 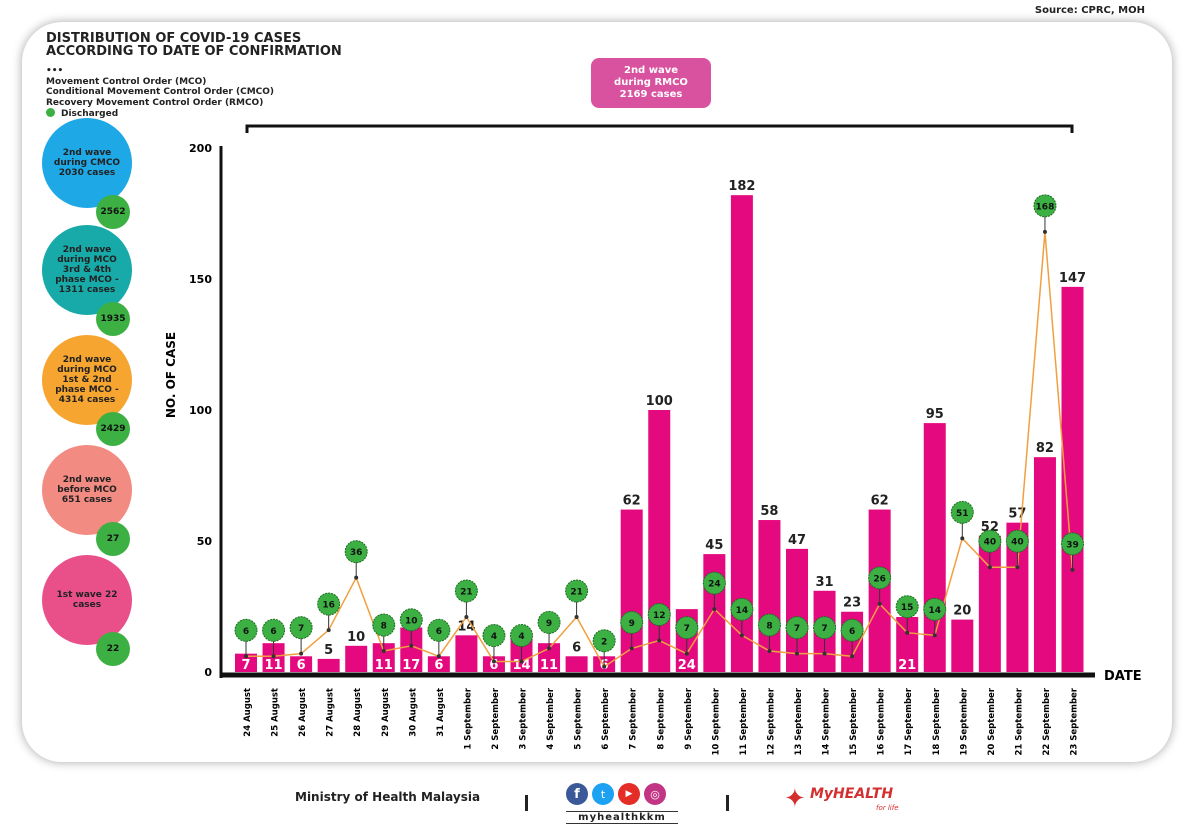 What do you see at coordinates (992, 721) in the screenshot?
I see `x-tick-label: 20 September` at bounding box center [992, 721].